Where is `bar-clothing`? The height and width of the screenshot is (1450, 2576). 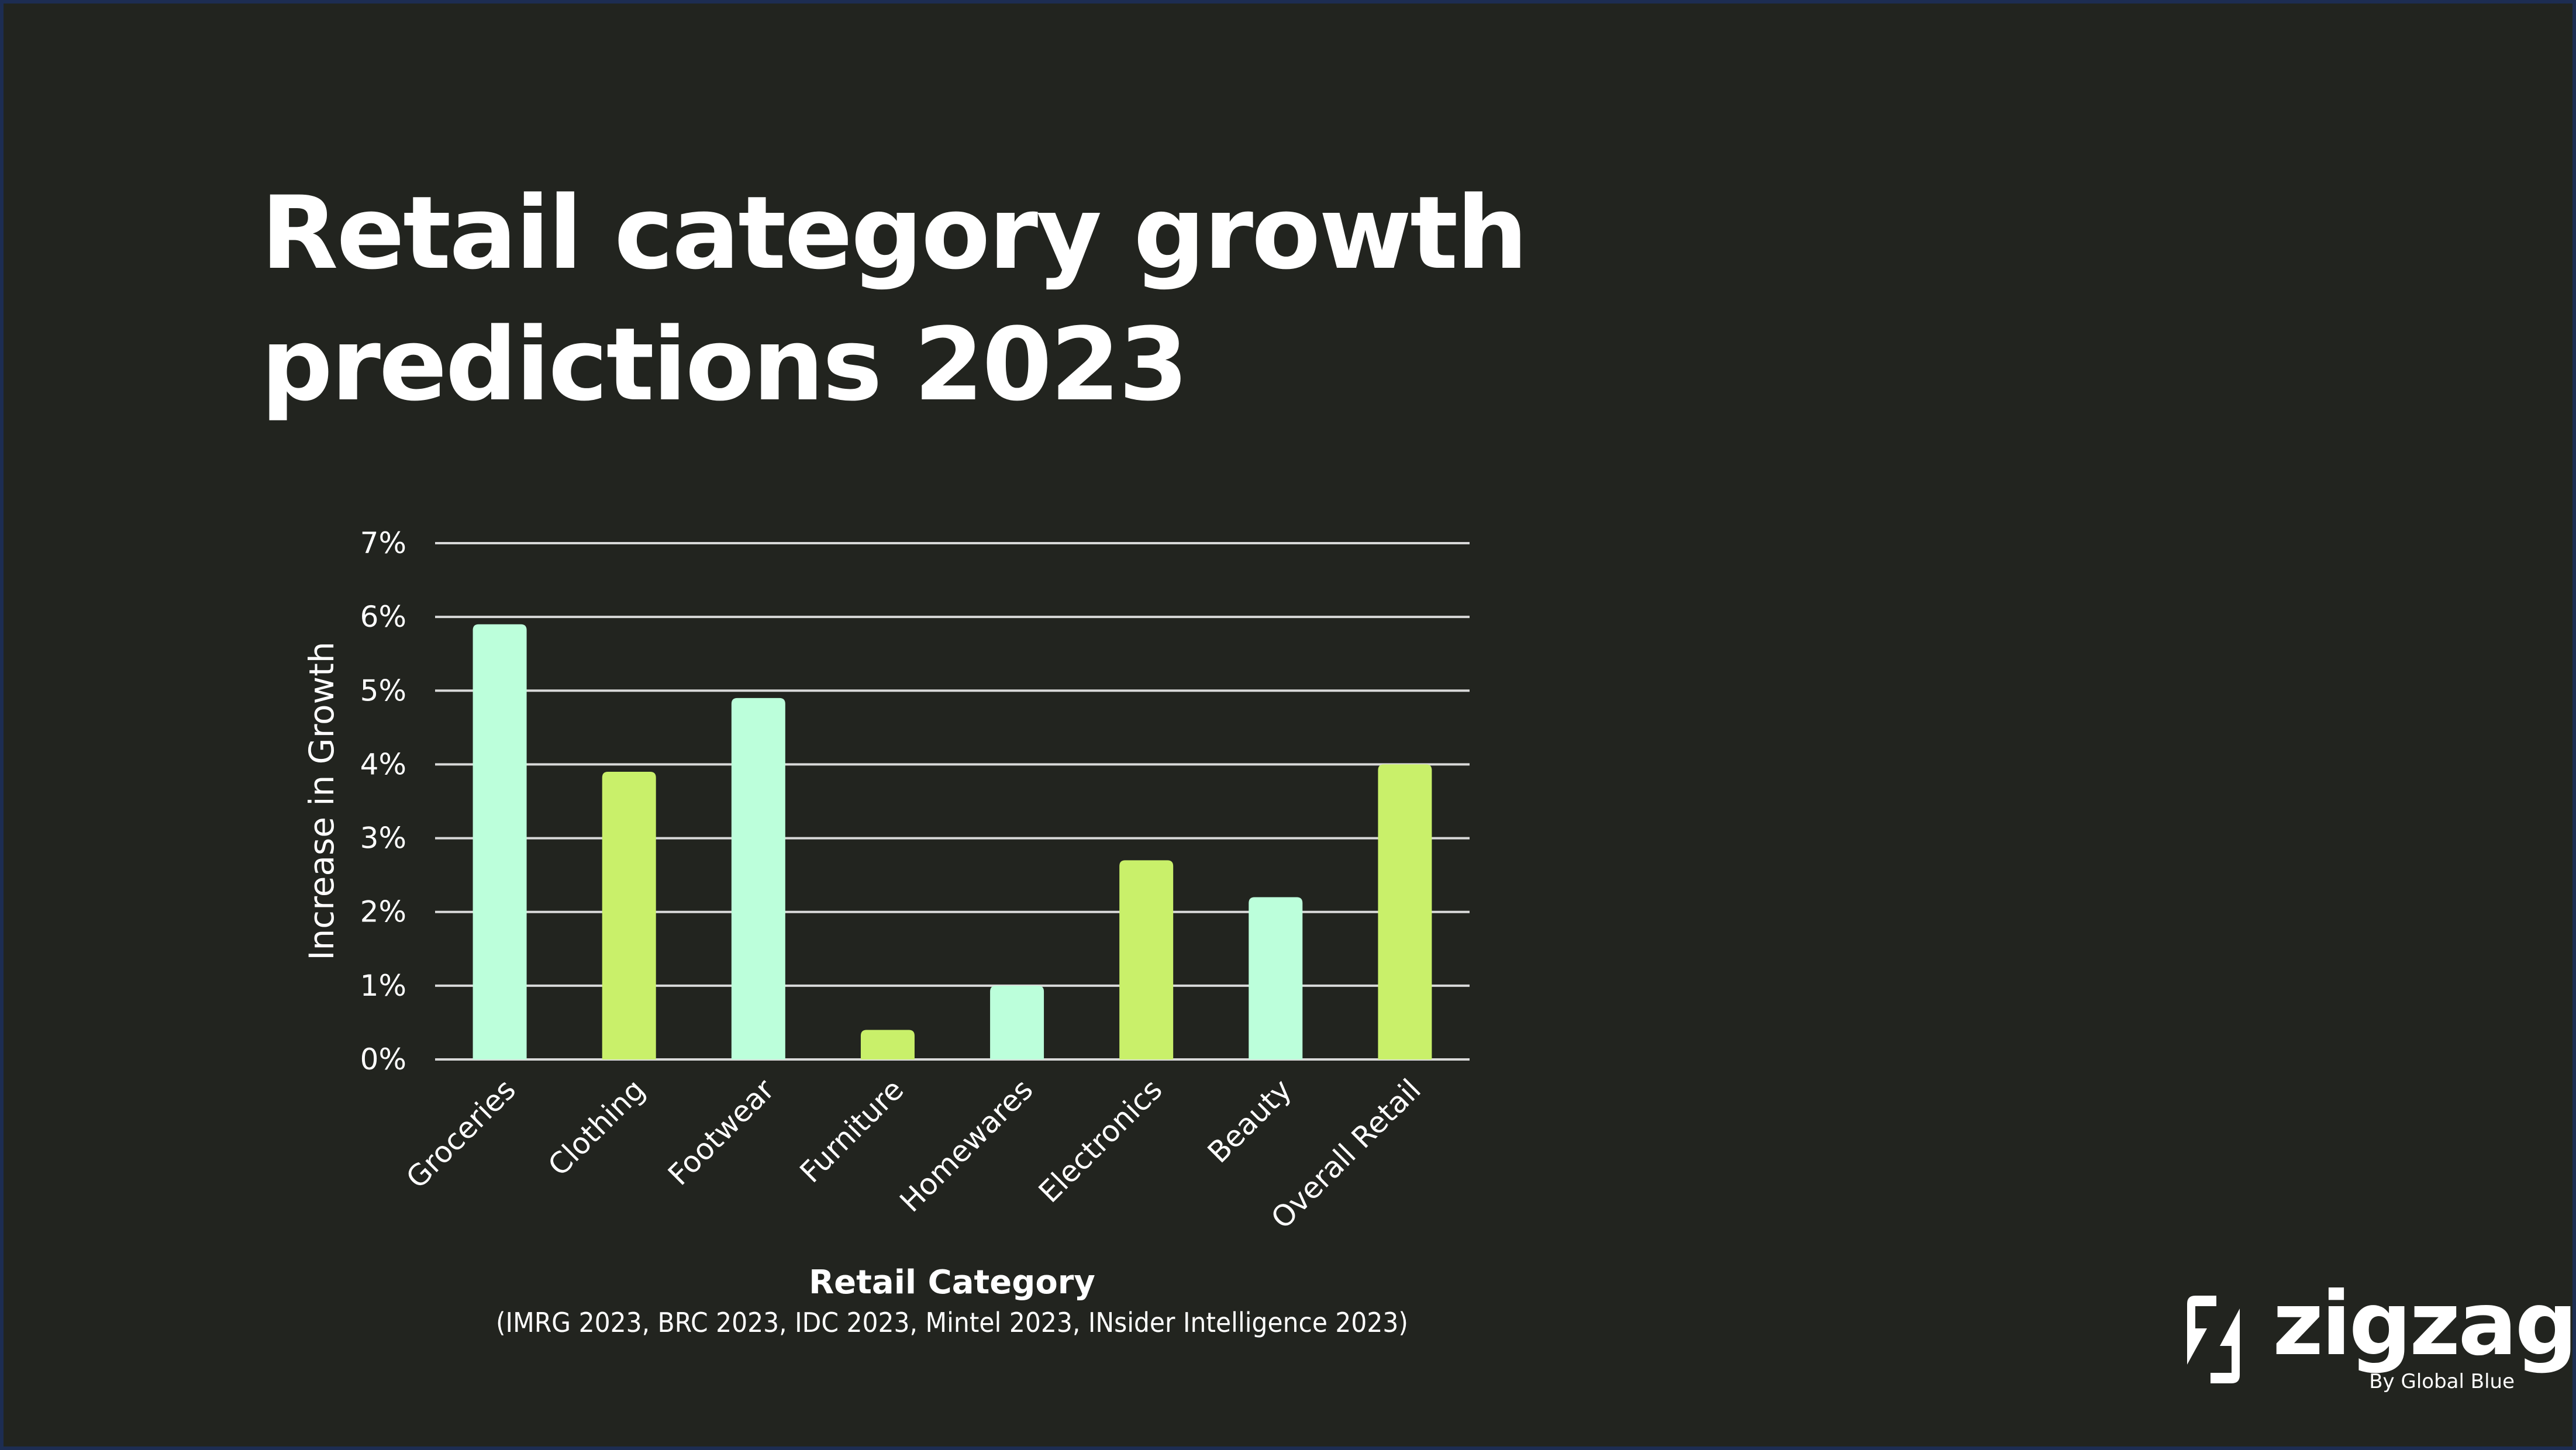 bar-clothing is located at coordinates (629, 916).